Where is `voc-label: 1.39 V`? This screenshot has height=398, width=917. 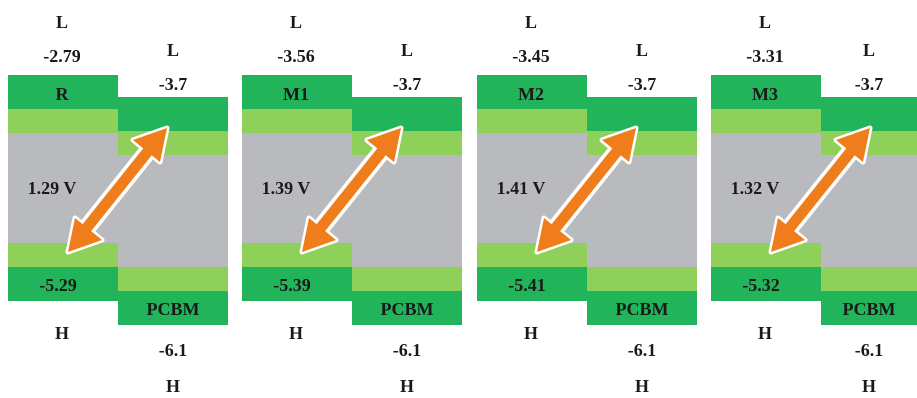
voc-label: 1.39 V is located at coordinates (286, 188).